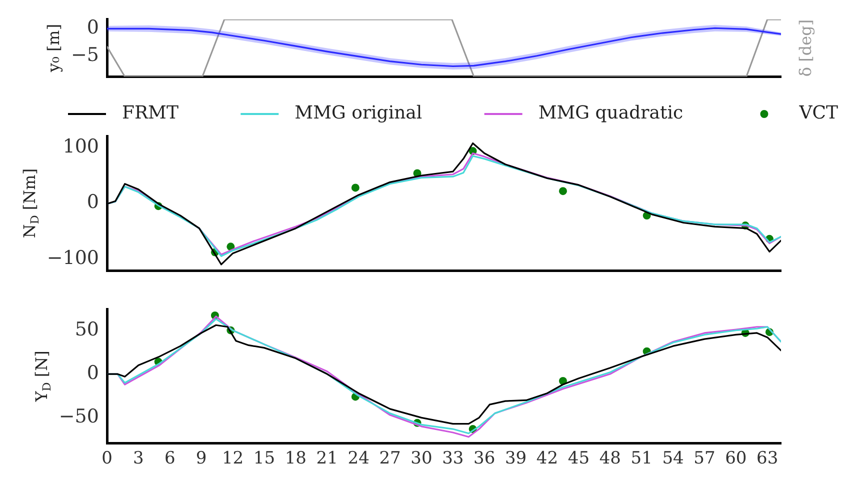 The height and width of the screenshot is (479, 842). Describe the element at coordinates (818, 113) in the screenshot. I see `legend-label: VCT` at that location.